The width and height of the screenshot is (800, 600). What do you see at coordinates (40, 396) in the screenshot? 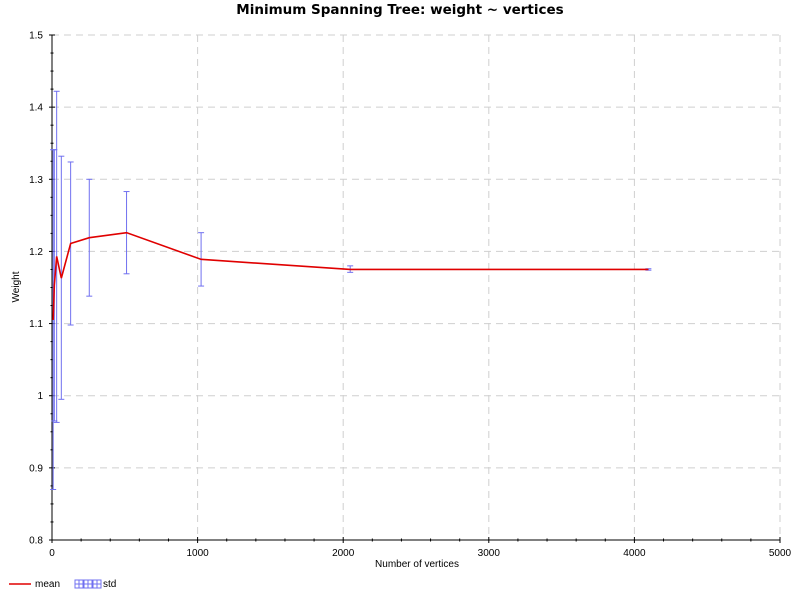
I see `y-tick-label: 1` at bounding box center [40, 396].